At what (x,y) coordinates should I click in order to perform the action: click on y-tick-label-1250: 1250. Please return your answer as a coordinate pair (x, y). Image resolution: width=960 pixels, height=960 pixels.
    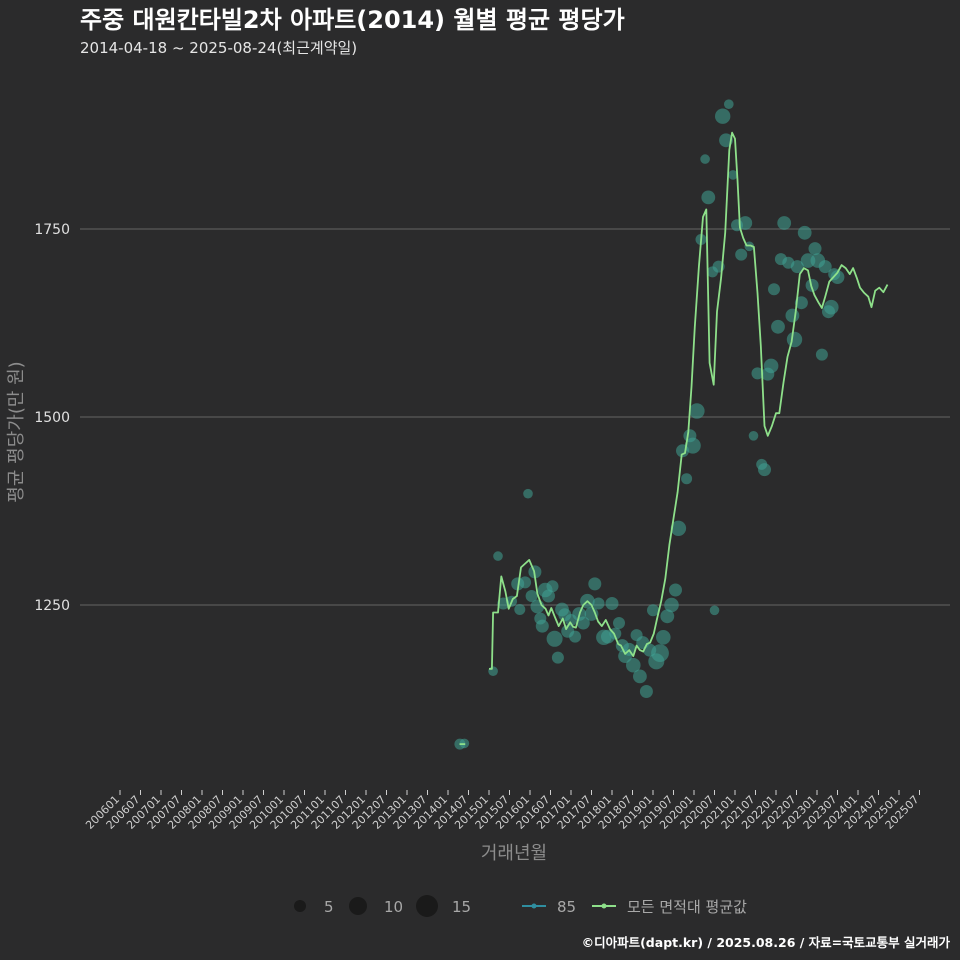
    Looking at the image, I should click on (52, 606).